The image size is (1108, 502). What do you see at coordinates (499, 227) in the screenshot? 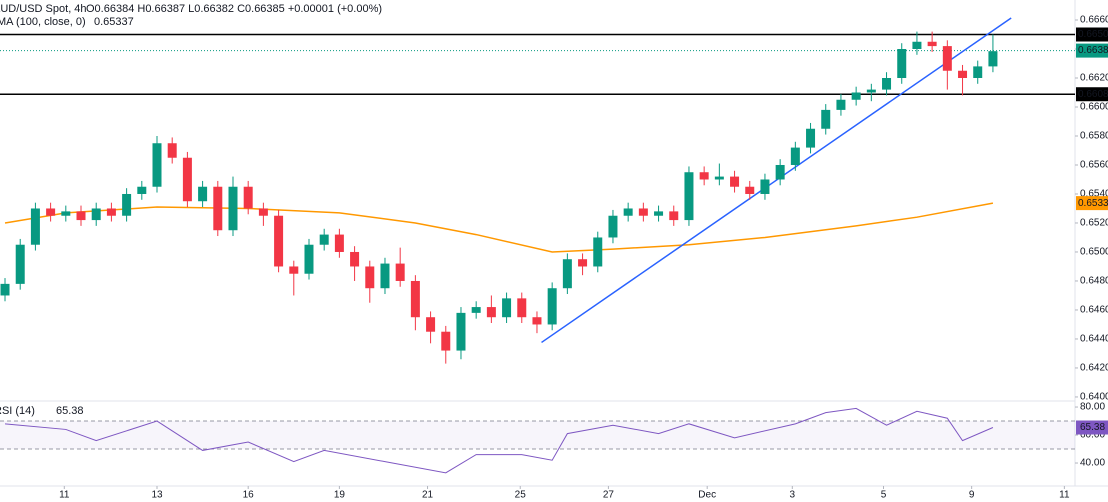
I see `ma-line` at bounding box center [499, 227].